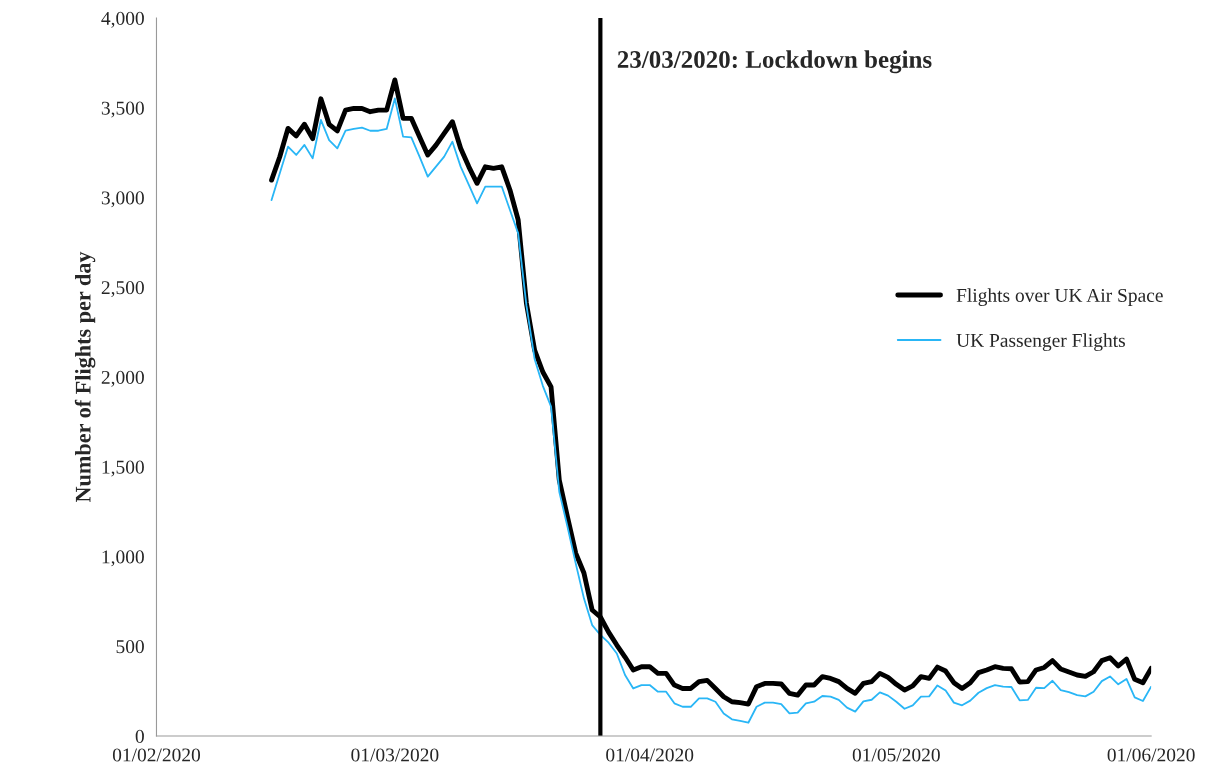 This screenshot has width=1213, height=783. What do you see at coordinates (85, 377) in the screenshot?
I see `y-axis-title: Number of Flights per day` at bounding box center [85, 377].